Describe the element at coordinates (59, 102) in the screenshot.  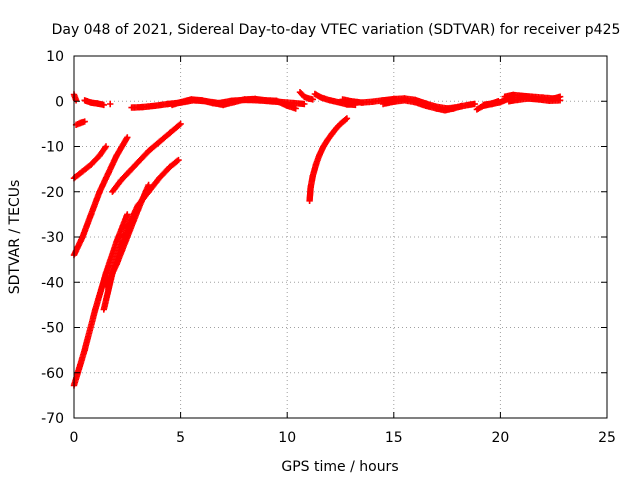
I see `y-tick-label: 0` at that location.